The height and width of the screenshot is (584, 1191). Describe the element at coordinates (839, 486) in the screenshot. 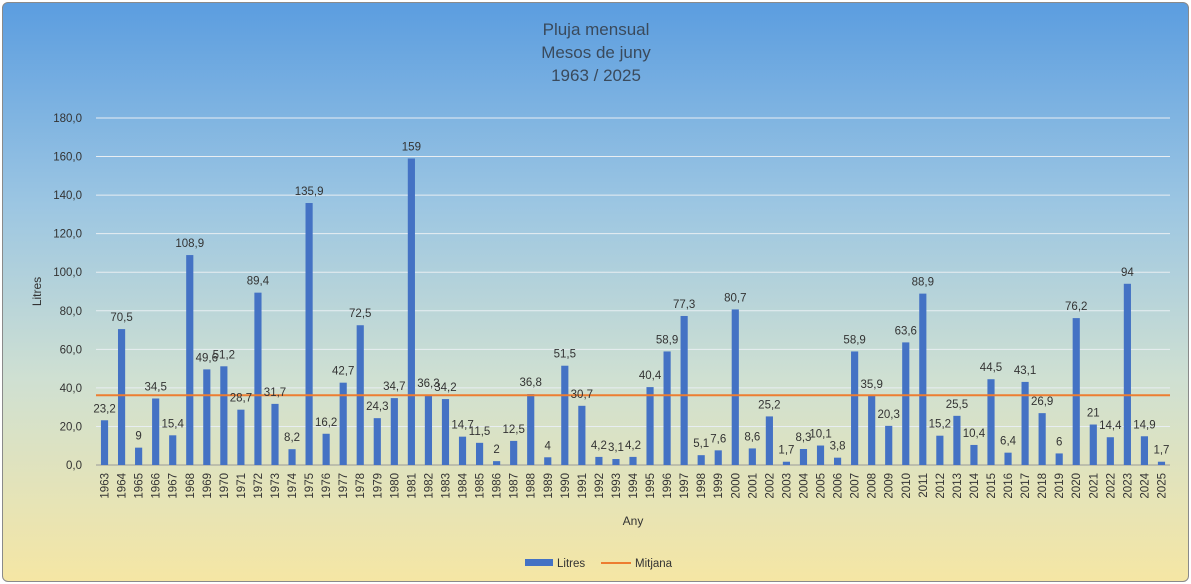

I see `x-tick-label: 2006` at that location.